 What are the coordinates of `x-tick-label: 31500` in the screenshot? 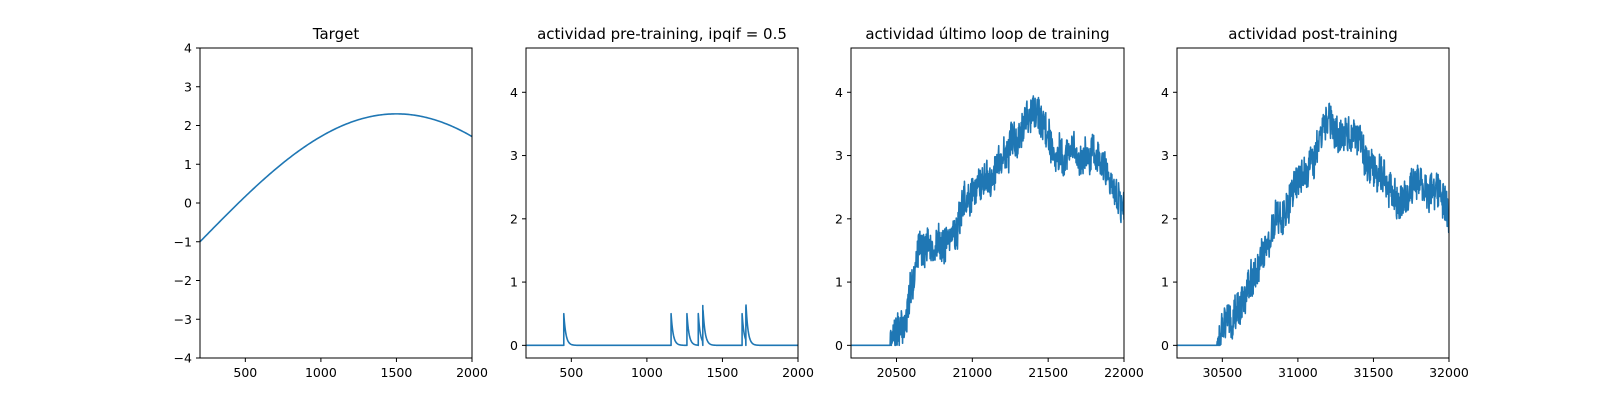 It's located at (1374, 372).